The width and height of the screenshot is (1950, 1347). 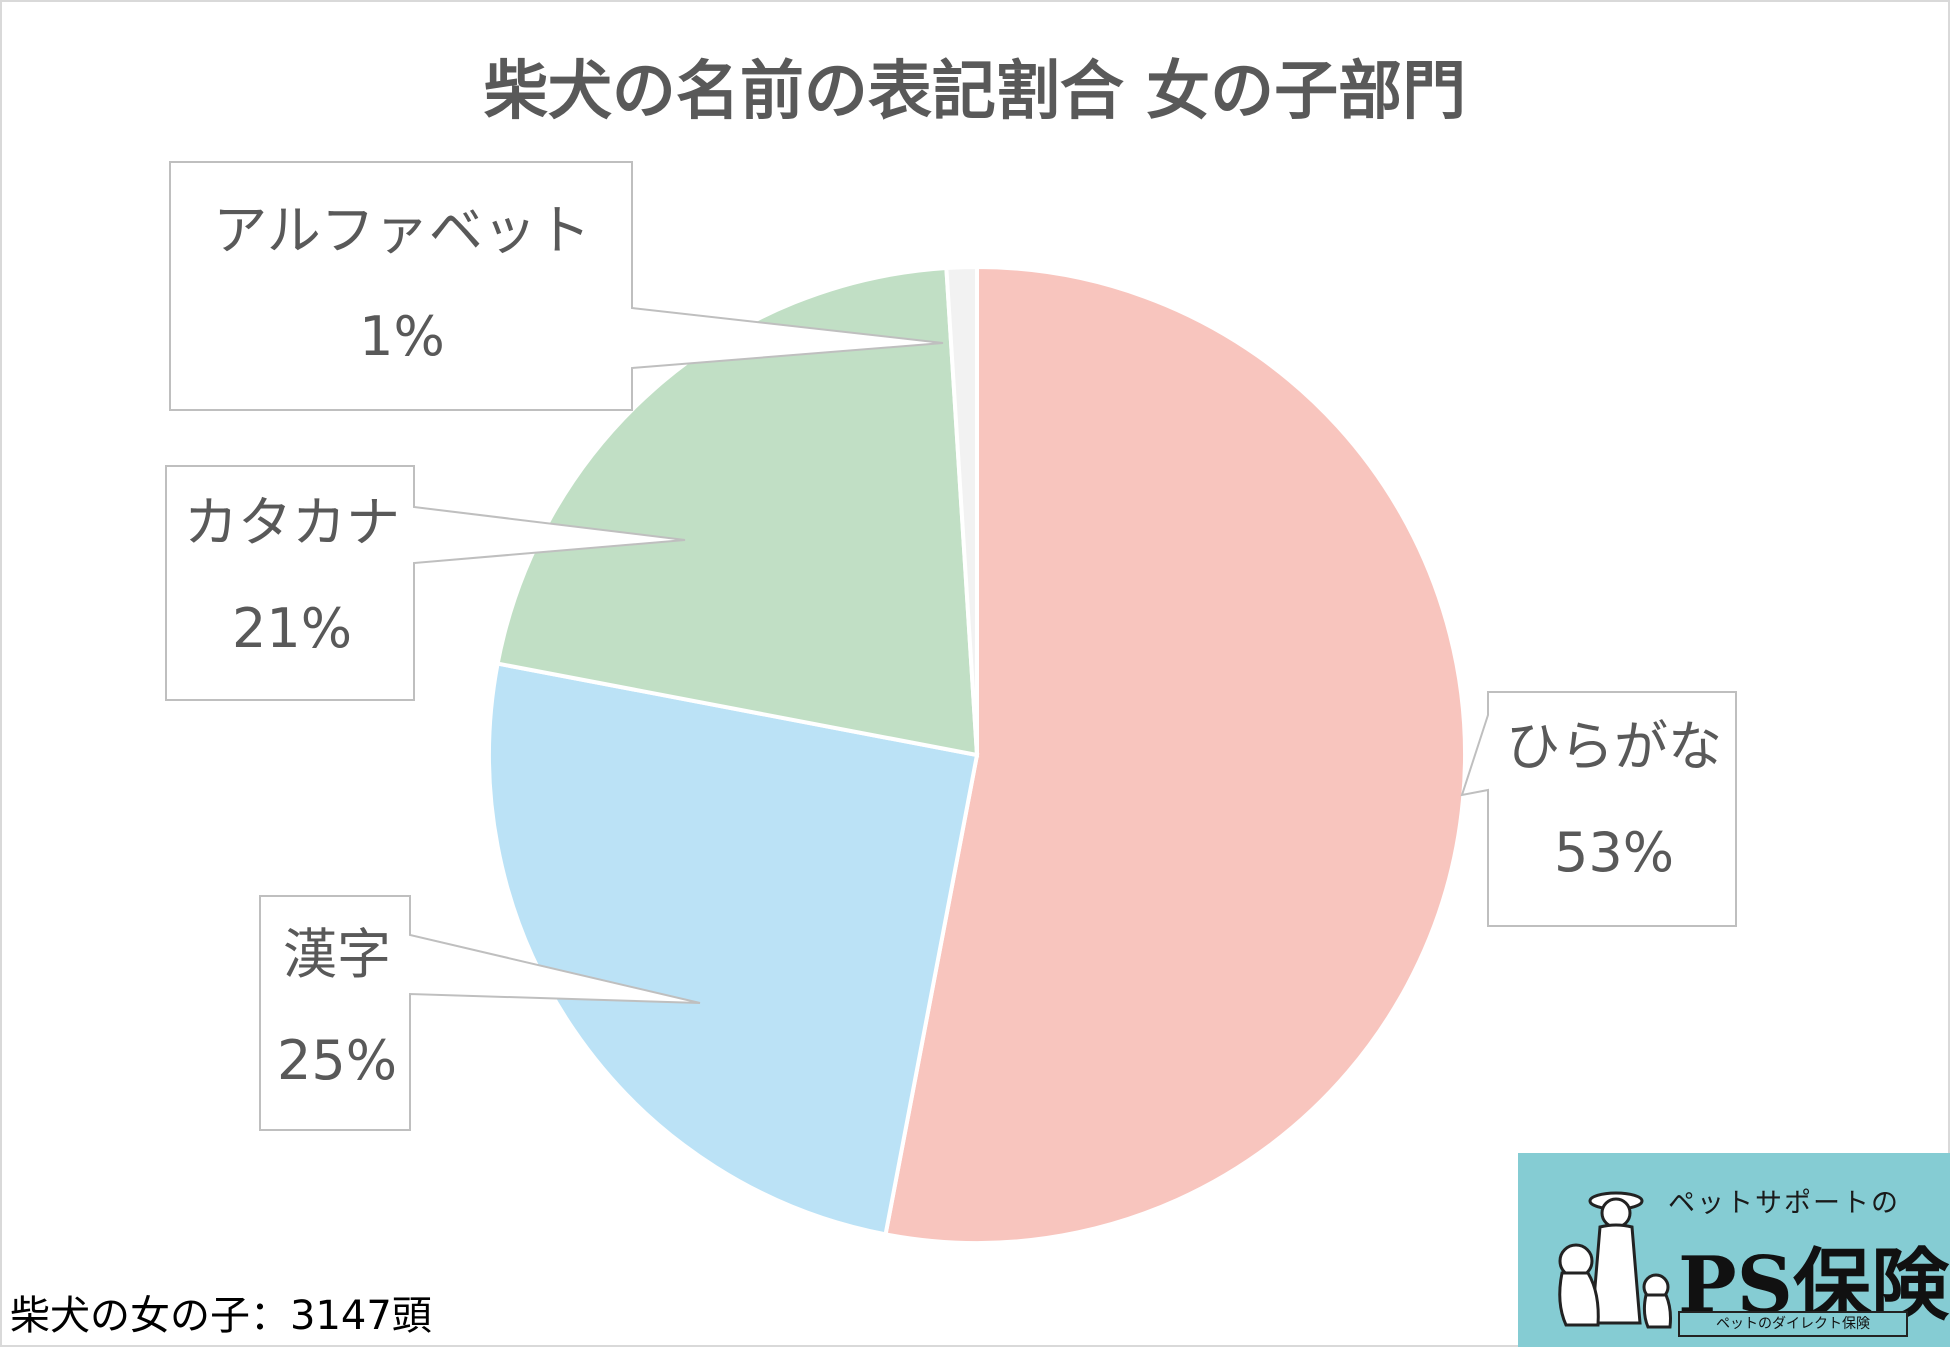 I want to click on logo-tagline: ペットサポートの, so click(x=1784, y=1203).